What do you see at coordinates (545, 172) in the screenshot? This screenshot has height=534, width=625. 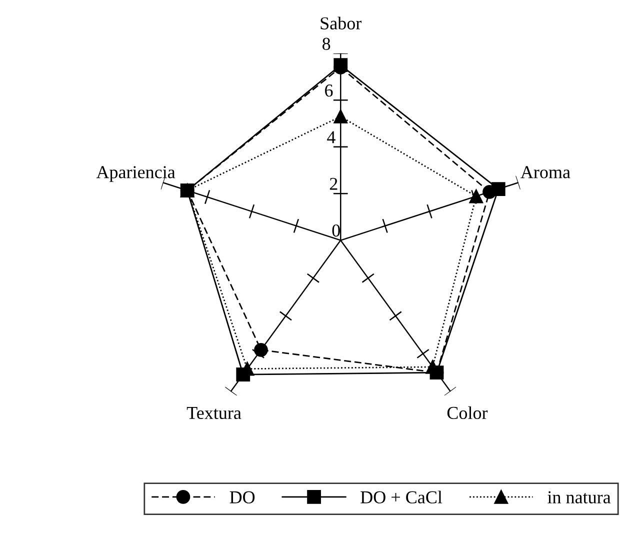 I see `spoke-label: Aroma` at bounding box center [545, 172].